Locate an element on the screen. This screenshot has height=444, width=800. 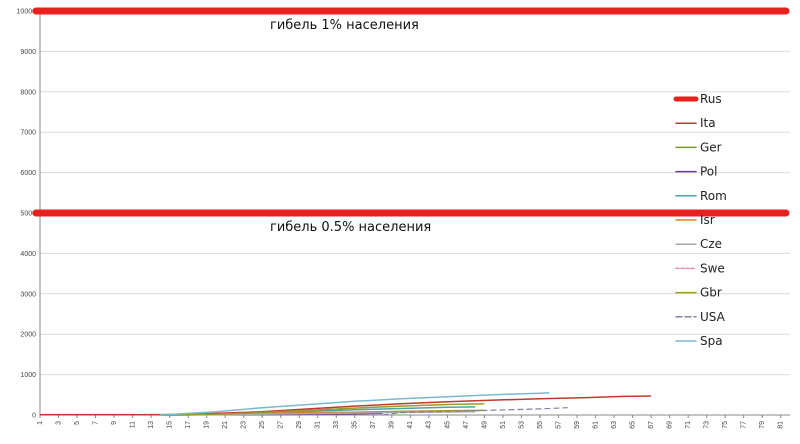
x-tick-label: 41 is located at coordinates (410, 425).